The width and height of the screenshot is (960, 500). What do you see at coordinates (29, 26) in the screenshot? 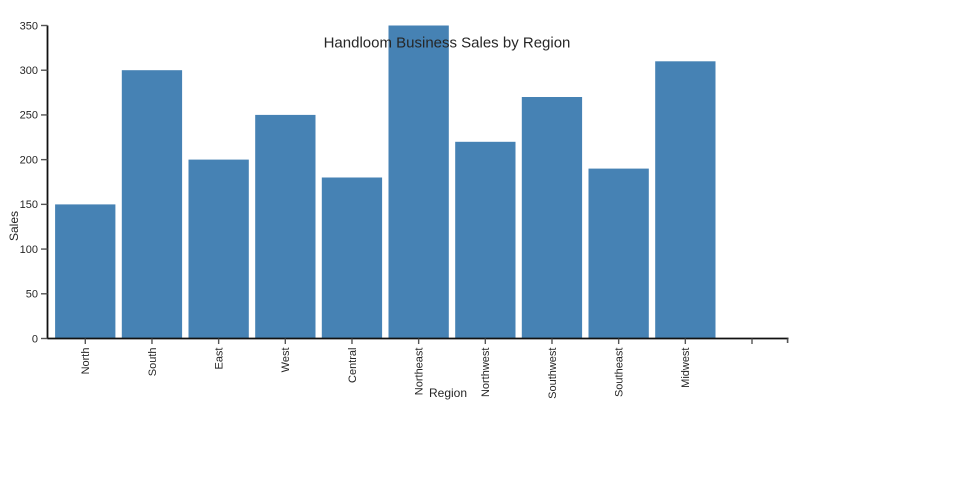
I see `y-tick-label-350: 350` at bounding box center [29, 26].